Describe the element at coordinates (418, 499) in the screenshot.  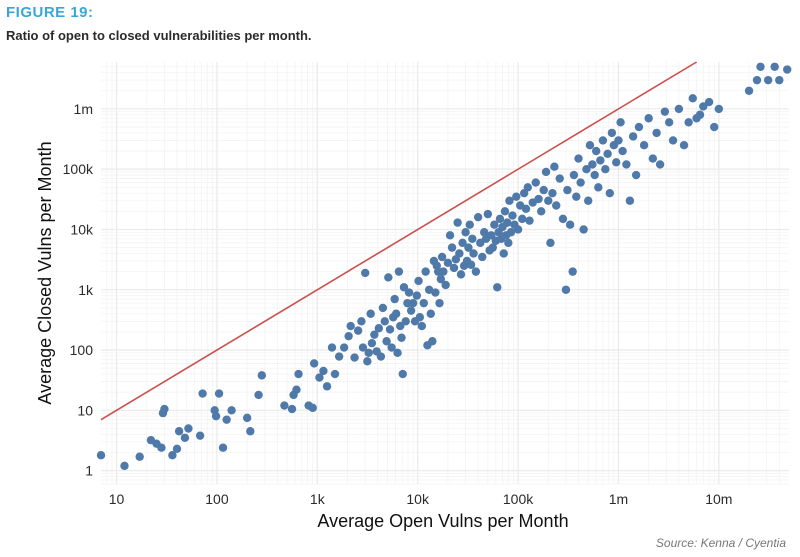
I see `x-tick-label: 10k` at that location.